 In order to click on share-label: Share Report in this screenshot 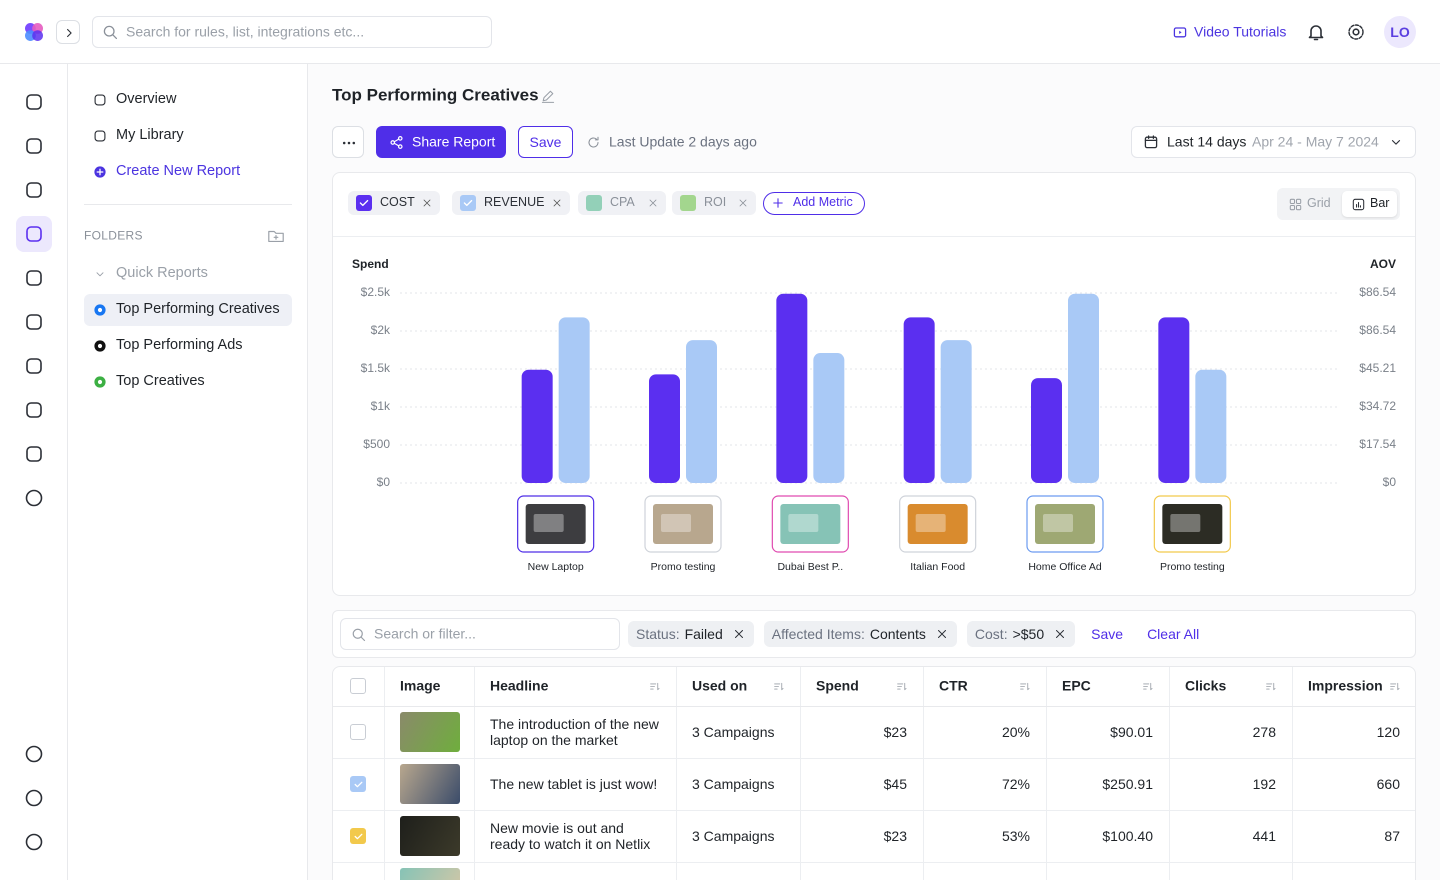, I will do `click(454, 141)`.